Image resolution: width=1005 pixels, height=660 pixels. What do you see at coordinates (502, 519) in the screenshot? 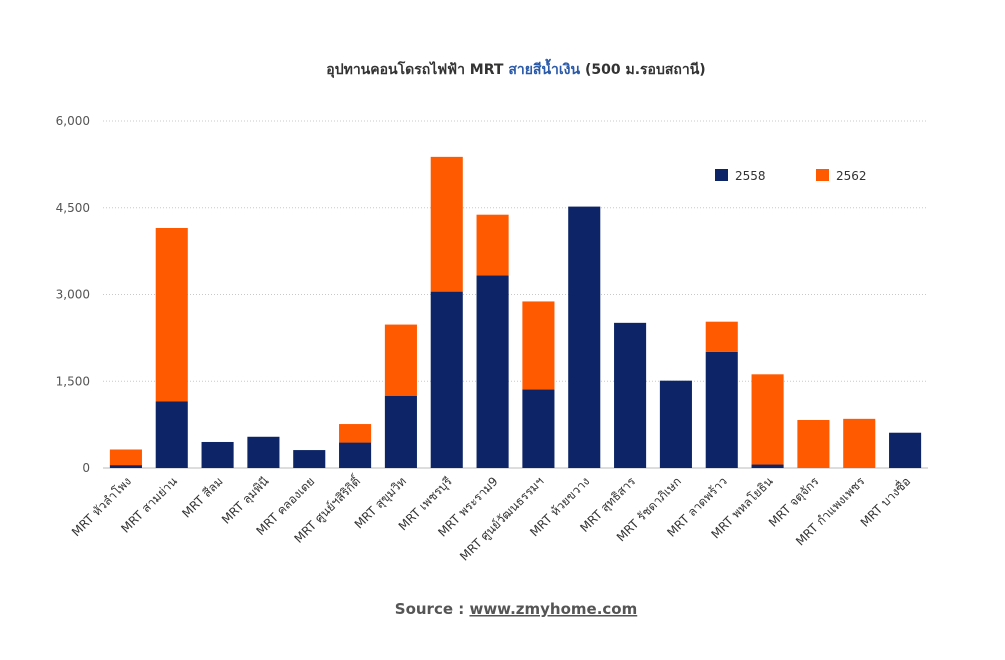
I see `x-tick-label: MRT ศูนย์วัฒนธรรมฯ` at bounding box center [502, 519].